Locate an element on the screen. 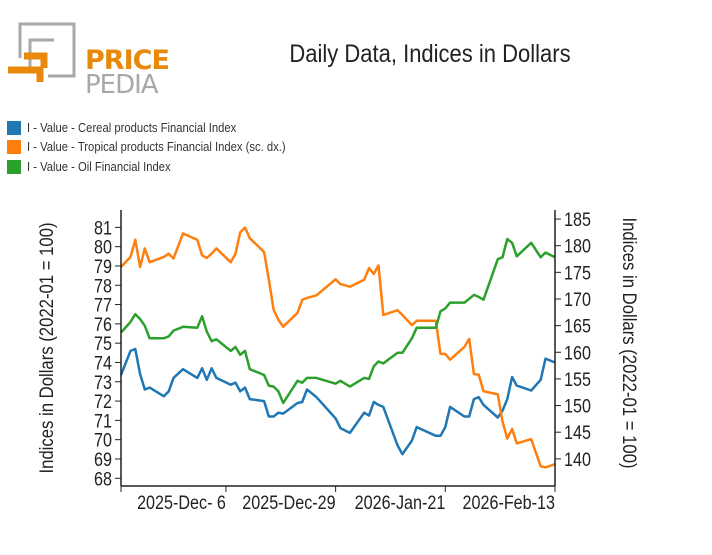 The width and height of the screenshot is (712, 555). left-tick-label: 68 is located at coordinates (103, 479).